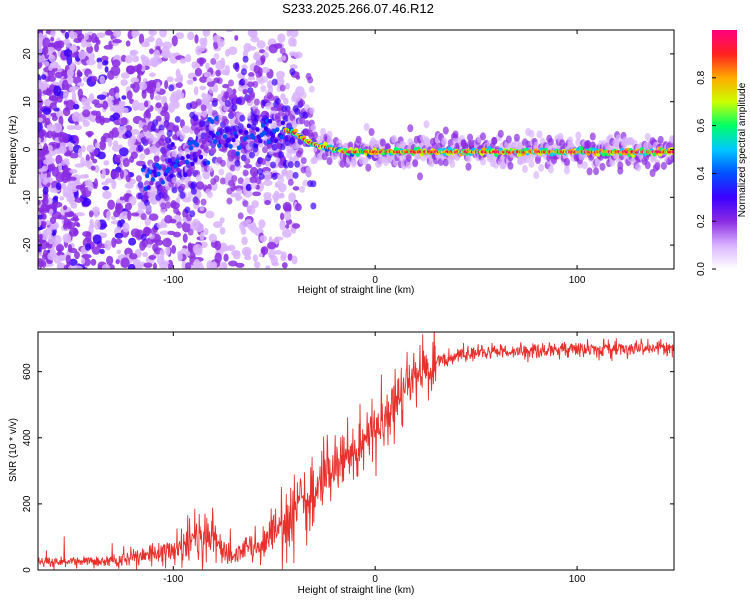 The width and height of the screenshot is (750, 600). Describe the element at coordinates (577, 579) in the screenshot. I see `x-tick-label: 100` at that location.